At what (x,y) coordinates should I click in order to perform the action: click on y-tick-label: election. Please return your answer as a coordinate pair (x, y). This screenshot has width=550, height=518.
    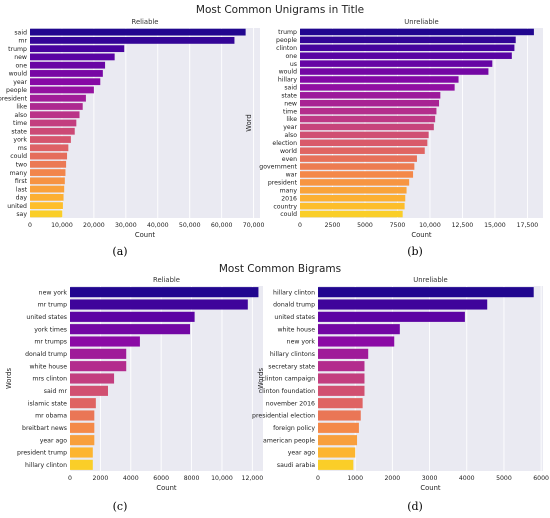
    Looking at the image, I should click on (284, 143).